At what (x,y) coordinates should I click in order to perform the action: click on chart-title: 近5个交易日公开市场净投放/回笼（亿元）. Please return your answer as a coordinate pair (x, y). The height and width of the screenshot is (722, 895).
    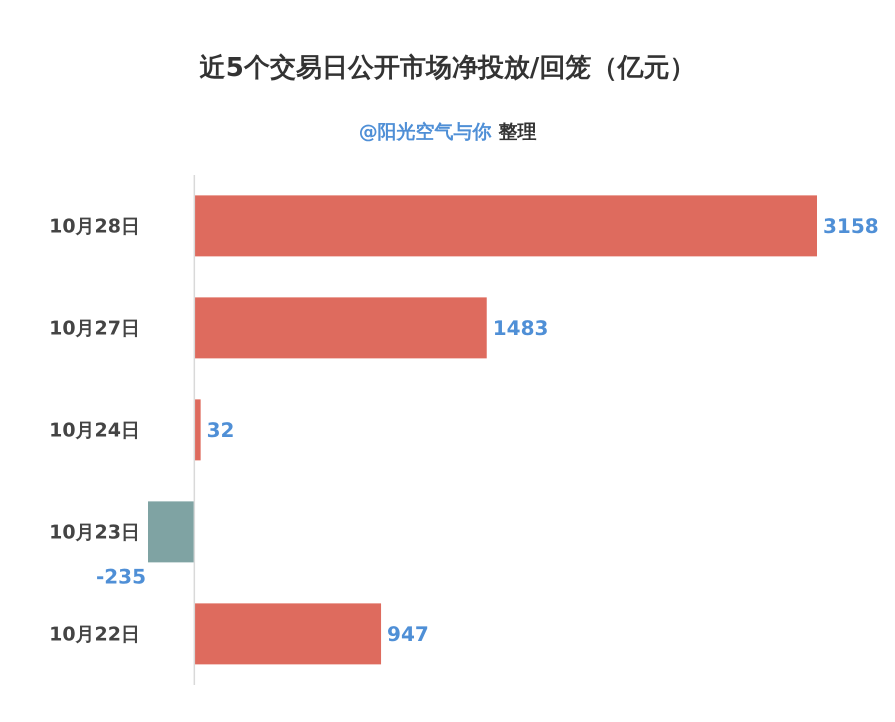
    Looking at the image, I should click on (447, 68).